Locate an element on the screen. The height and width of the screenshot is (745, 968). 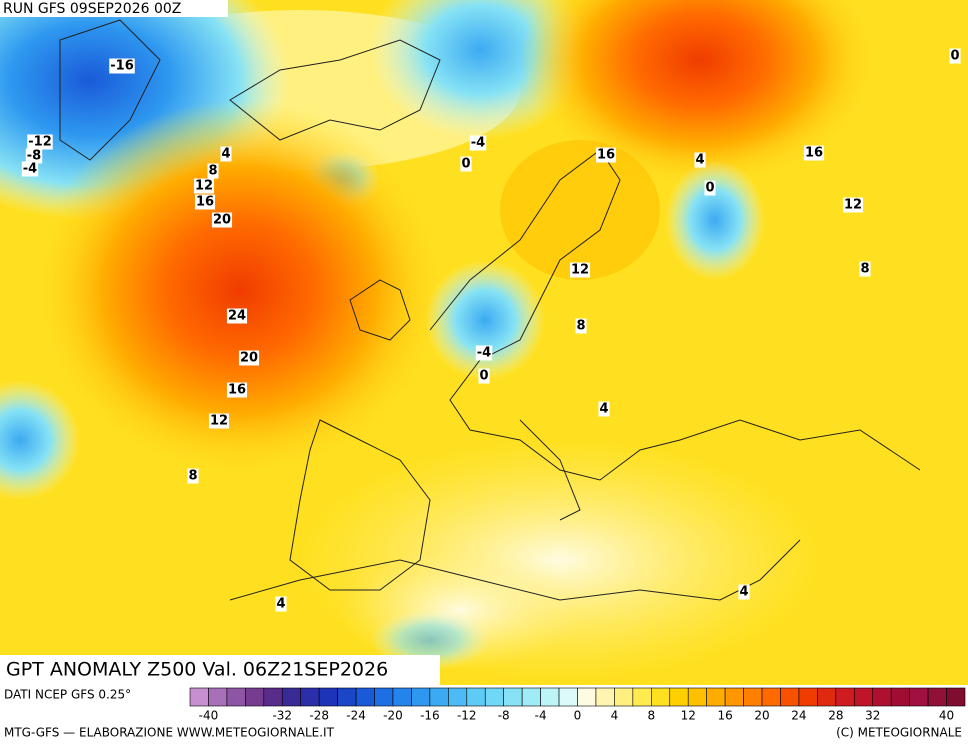
map-title: GPT ANOMALY Z500 Val. 06Z21SEP2026 is located at coordinates (197, 670).